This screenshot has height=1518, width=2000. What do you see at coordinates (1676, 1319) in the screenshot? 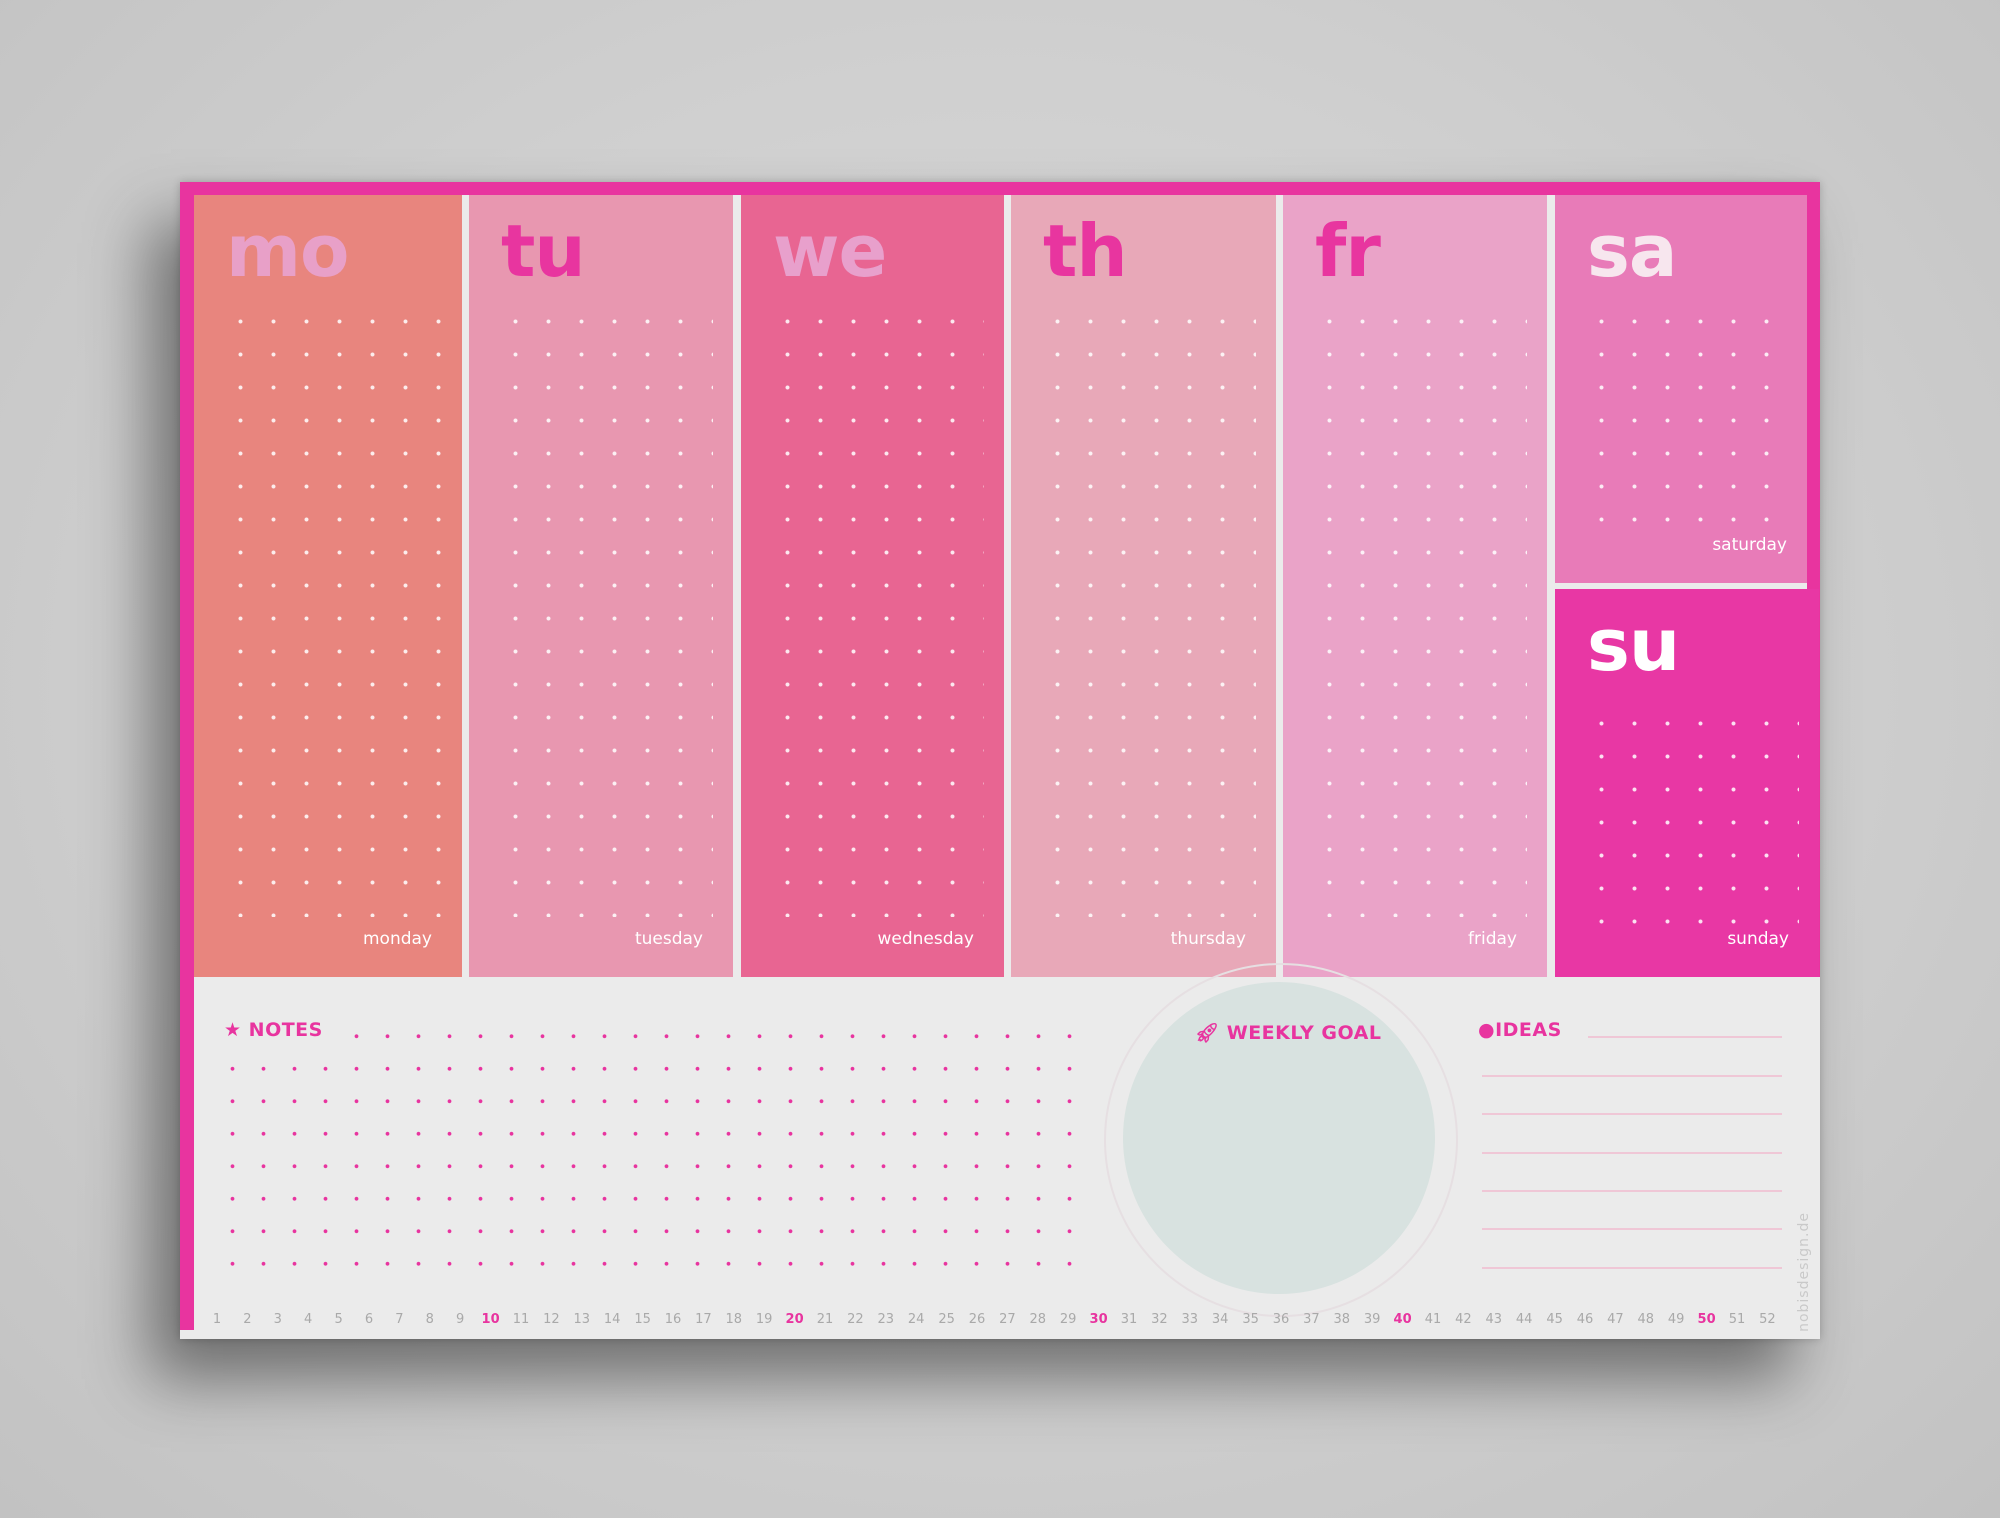
I see `week-number: 49` at bounding box center [1676, 1319].